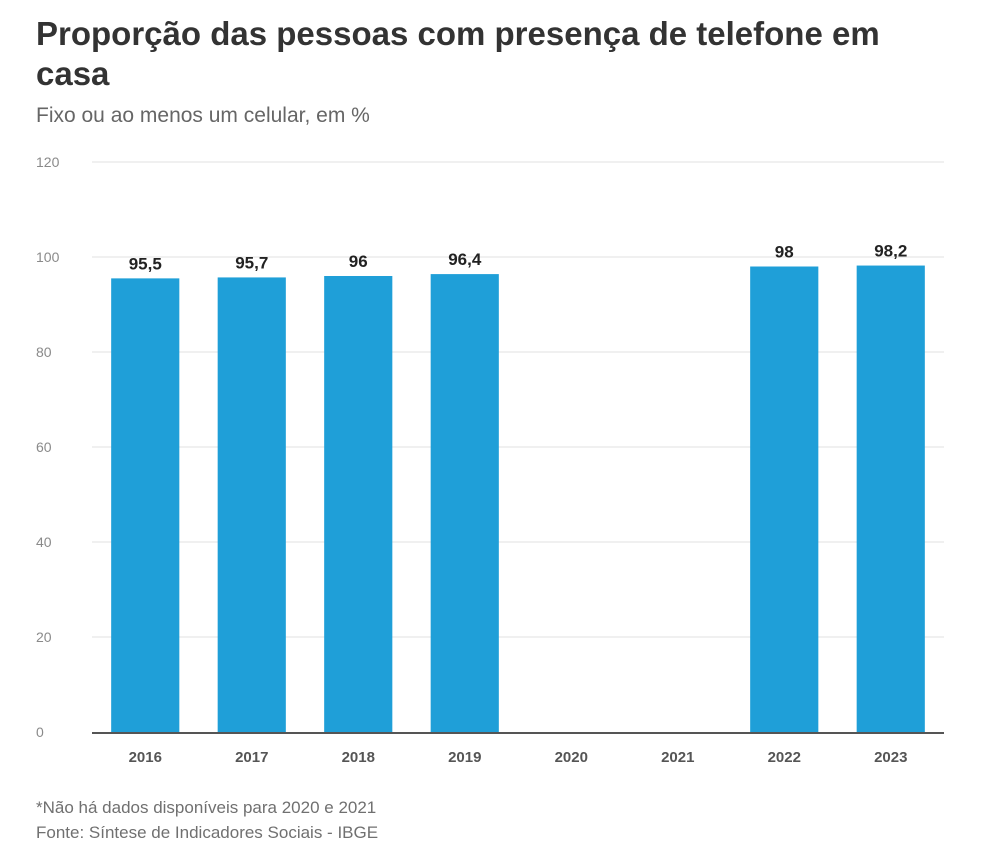  Describe the element at coordinates (571, 757) in the screenshot. I see `x-tick-label: 2020` at that location.